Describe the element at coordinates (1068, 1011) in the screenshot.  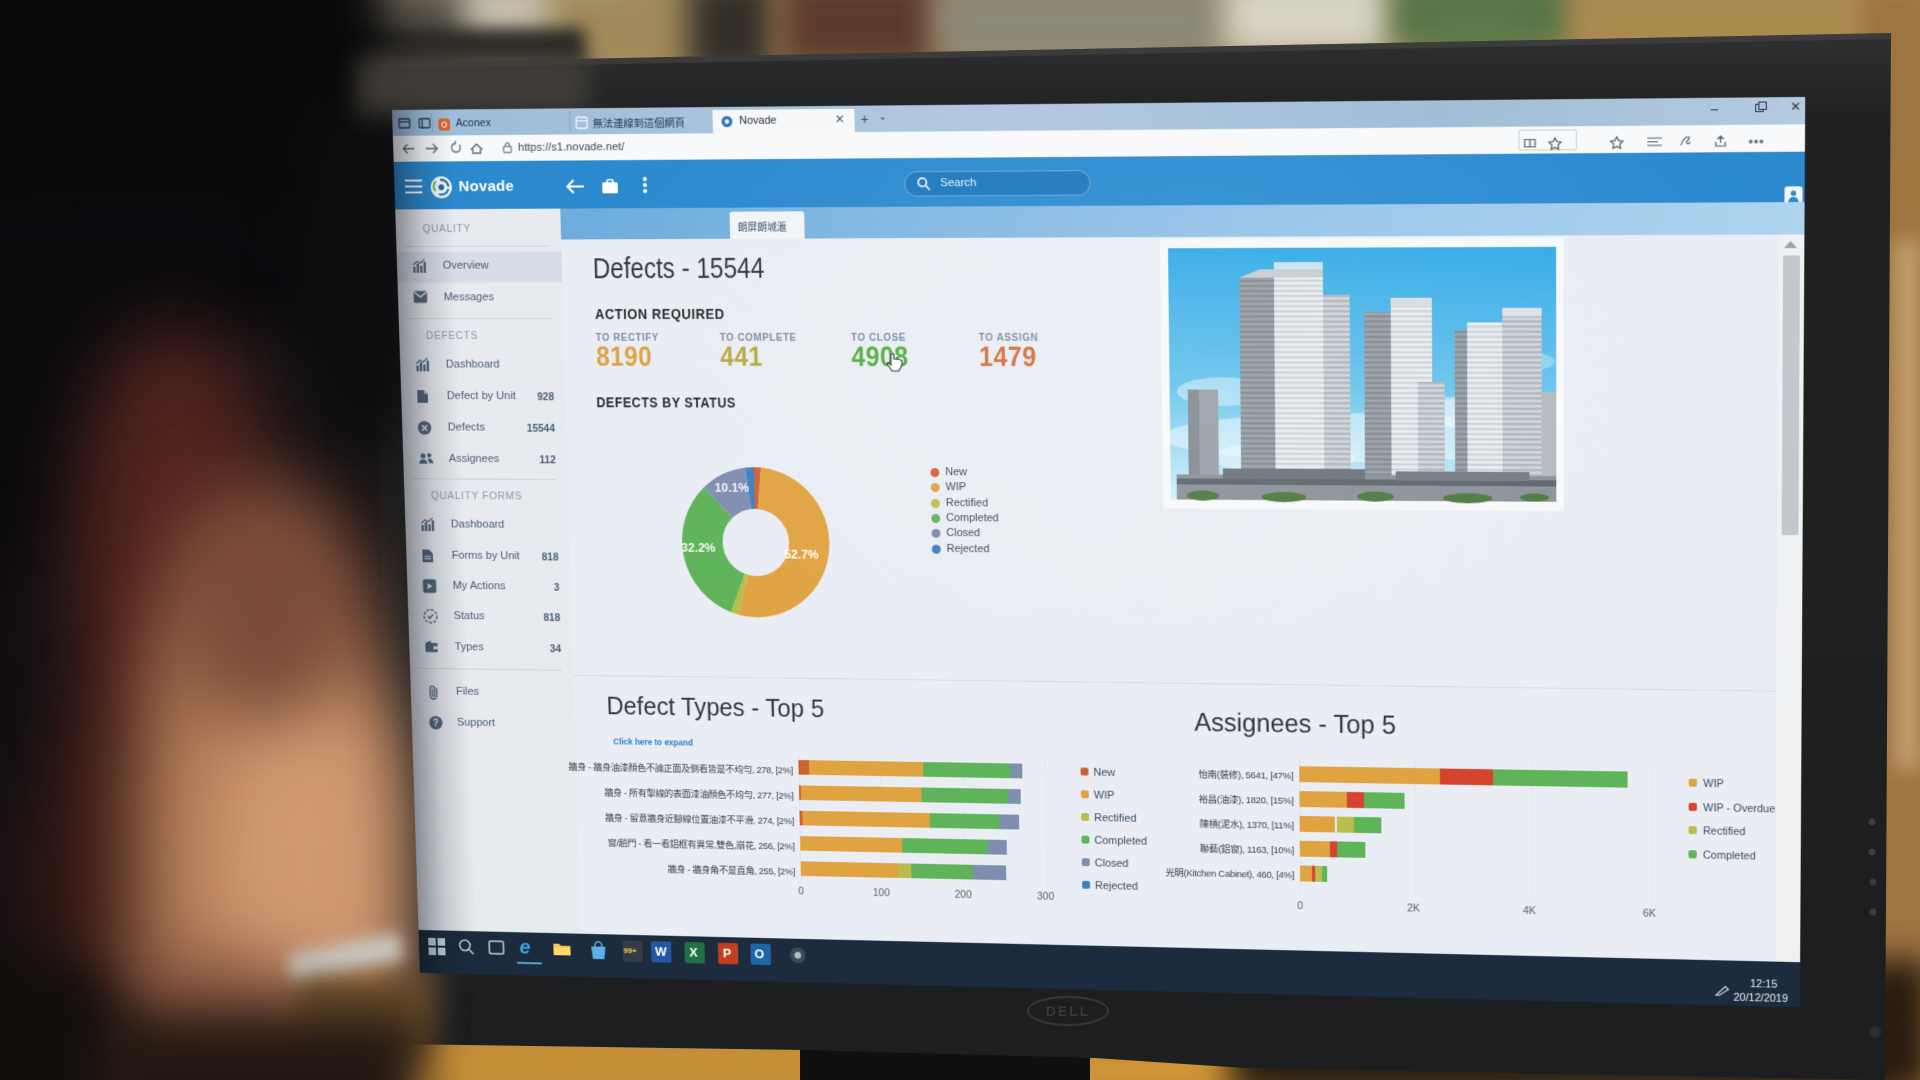
I see `svg-text: DELL` at that location.